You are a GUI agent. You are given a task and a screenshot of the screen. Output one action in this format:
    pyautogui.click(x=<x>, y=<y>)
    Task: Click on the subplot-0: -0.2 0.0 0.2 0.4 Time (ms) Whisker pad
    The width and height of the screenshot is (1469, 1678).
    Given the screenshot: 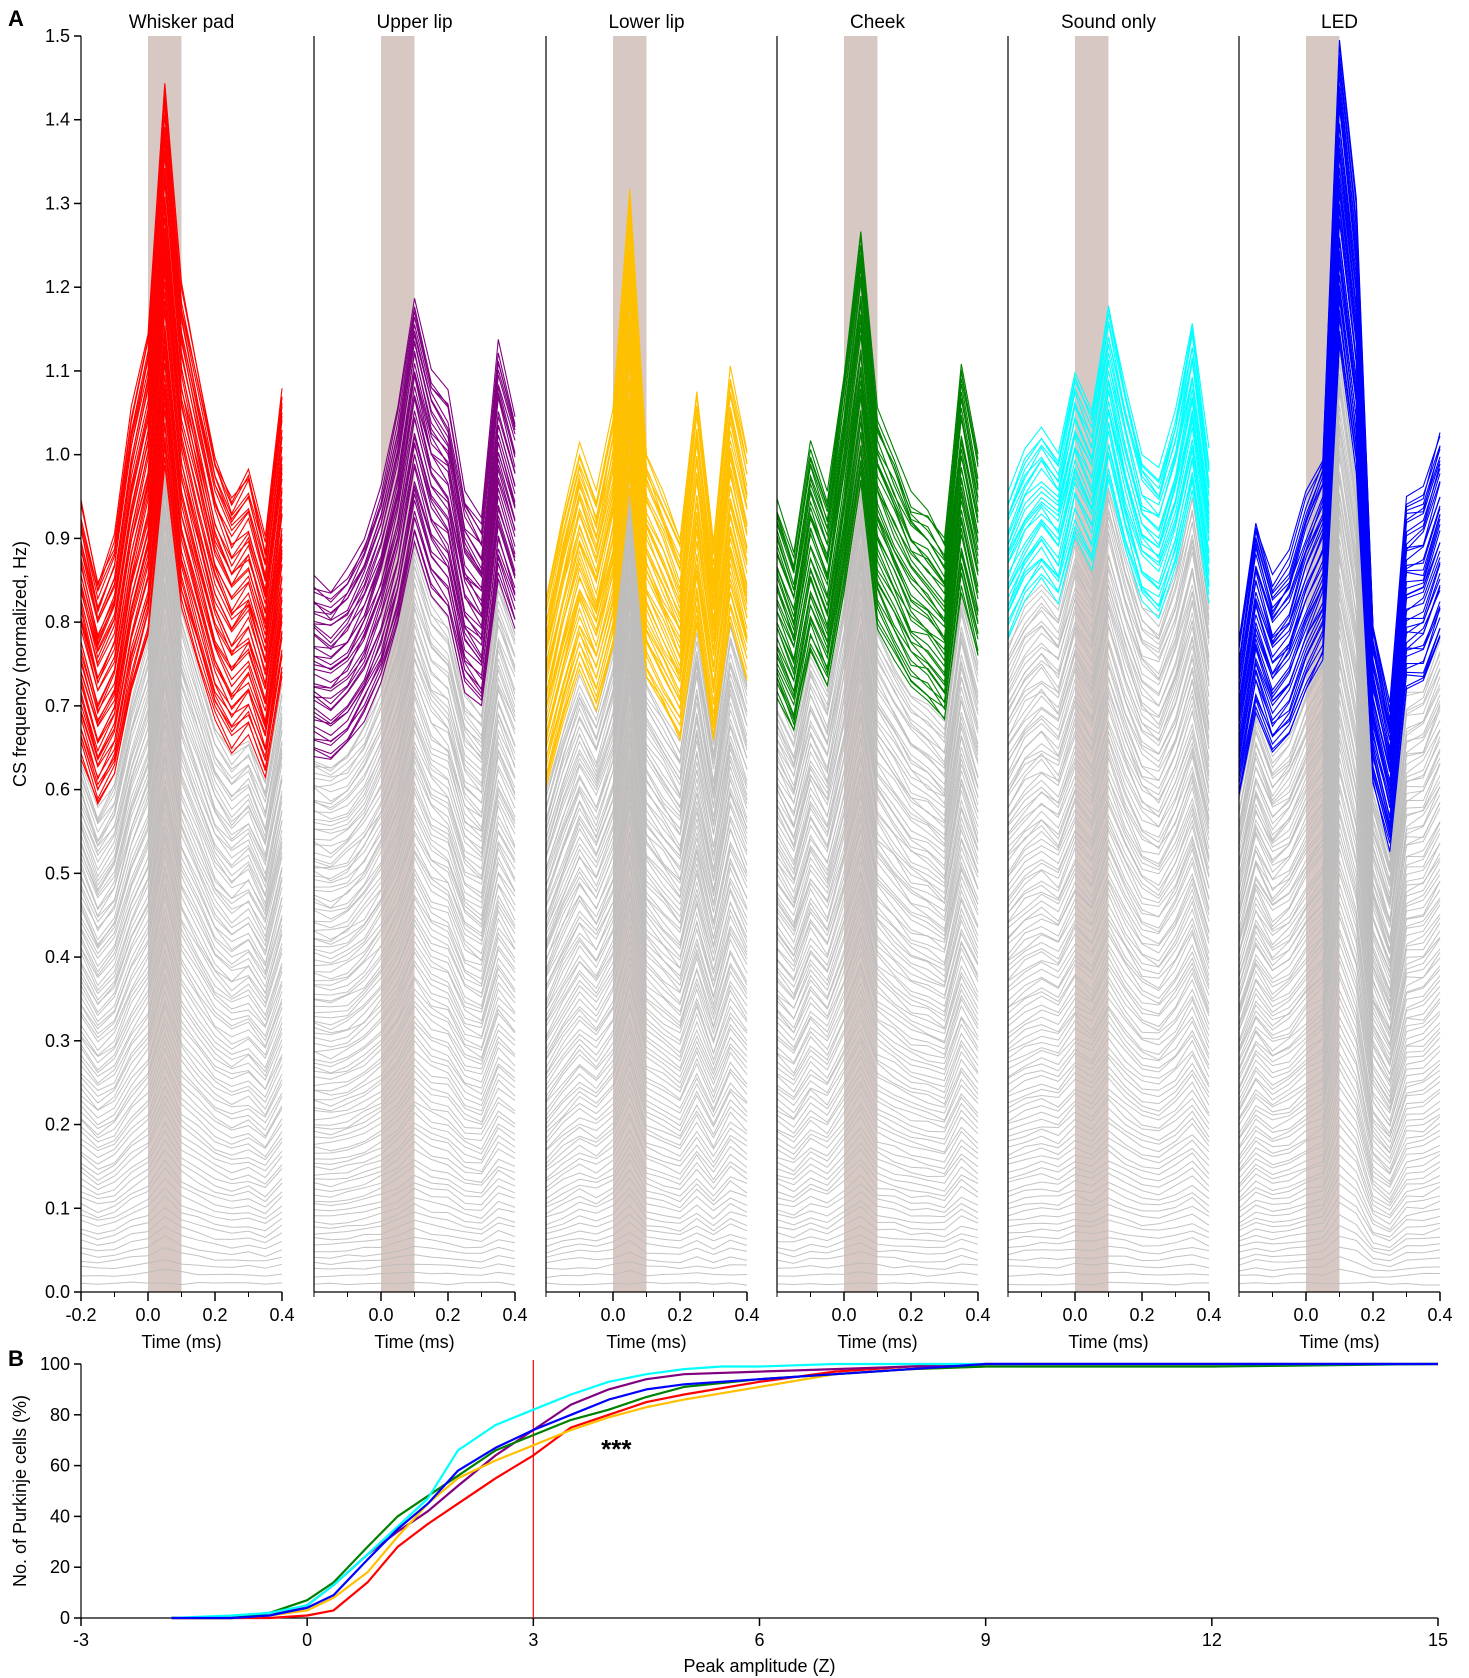 What is the action you would take?
    pyautogui.click(x=179, y=682)
    